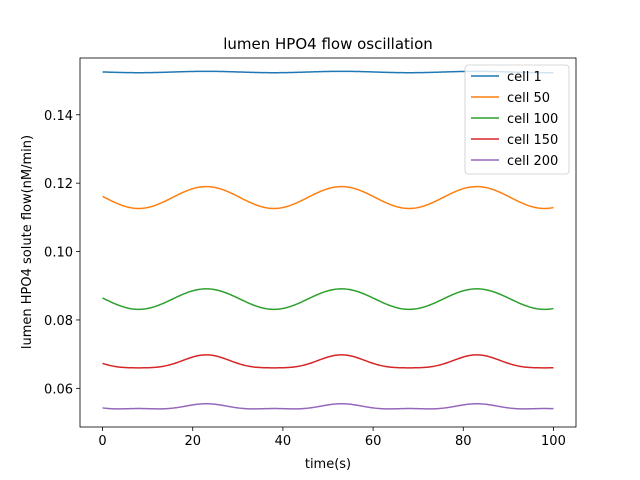 This screenshot has width=640, height=480. I want to click on legend-label-4: cell 150, so click(532, 140).